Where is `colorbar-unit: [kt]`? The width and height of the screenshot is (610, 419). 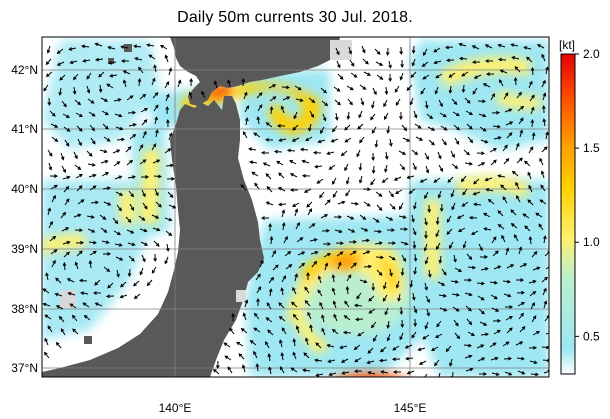 colorbar-unit: [kt] is located at coordinates (567, 45).